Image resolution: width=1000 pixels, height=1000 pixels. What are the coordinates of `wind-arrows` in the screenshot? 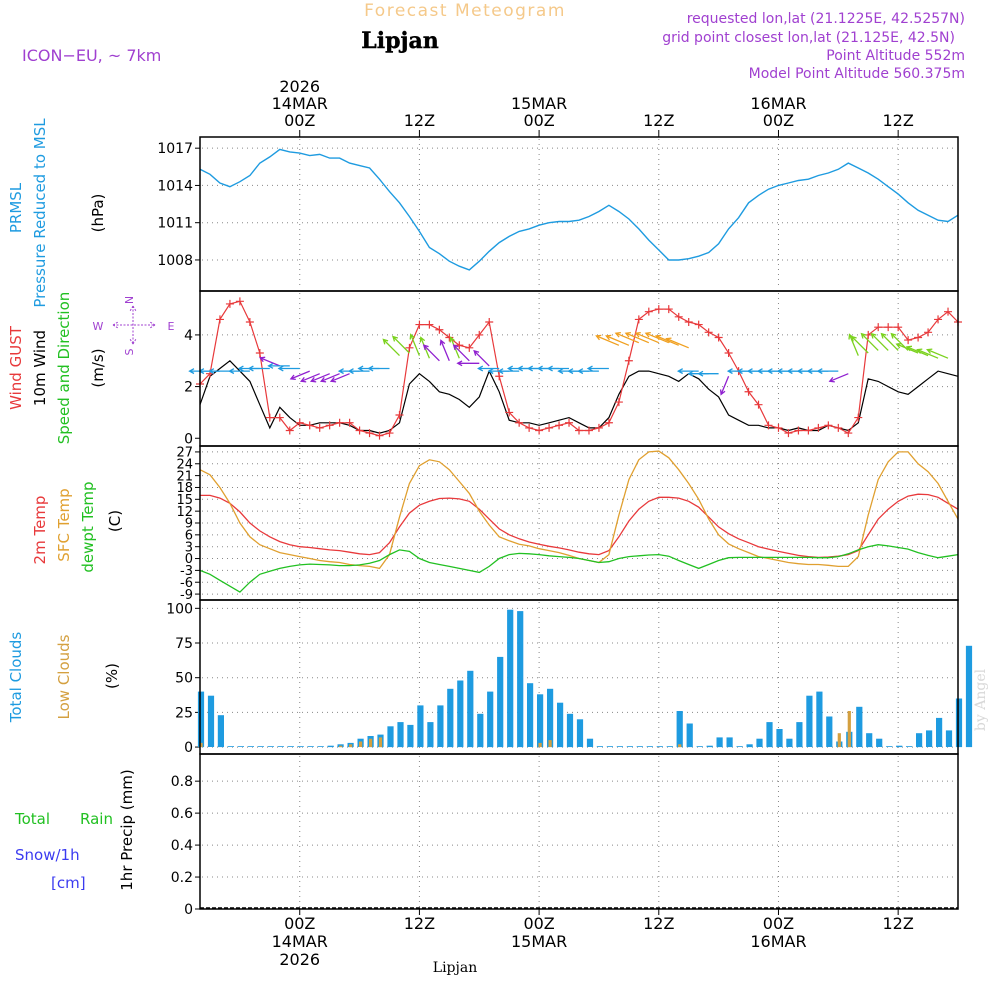 It's located at (568, 363).